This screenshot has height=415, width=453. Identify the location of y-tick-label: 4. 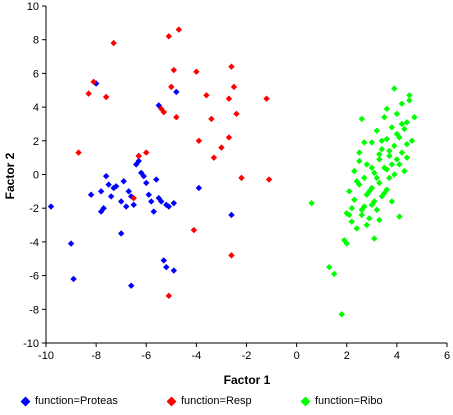
(36, 108).